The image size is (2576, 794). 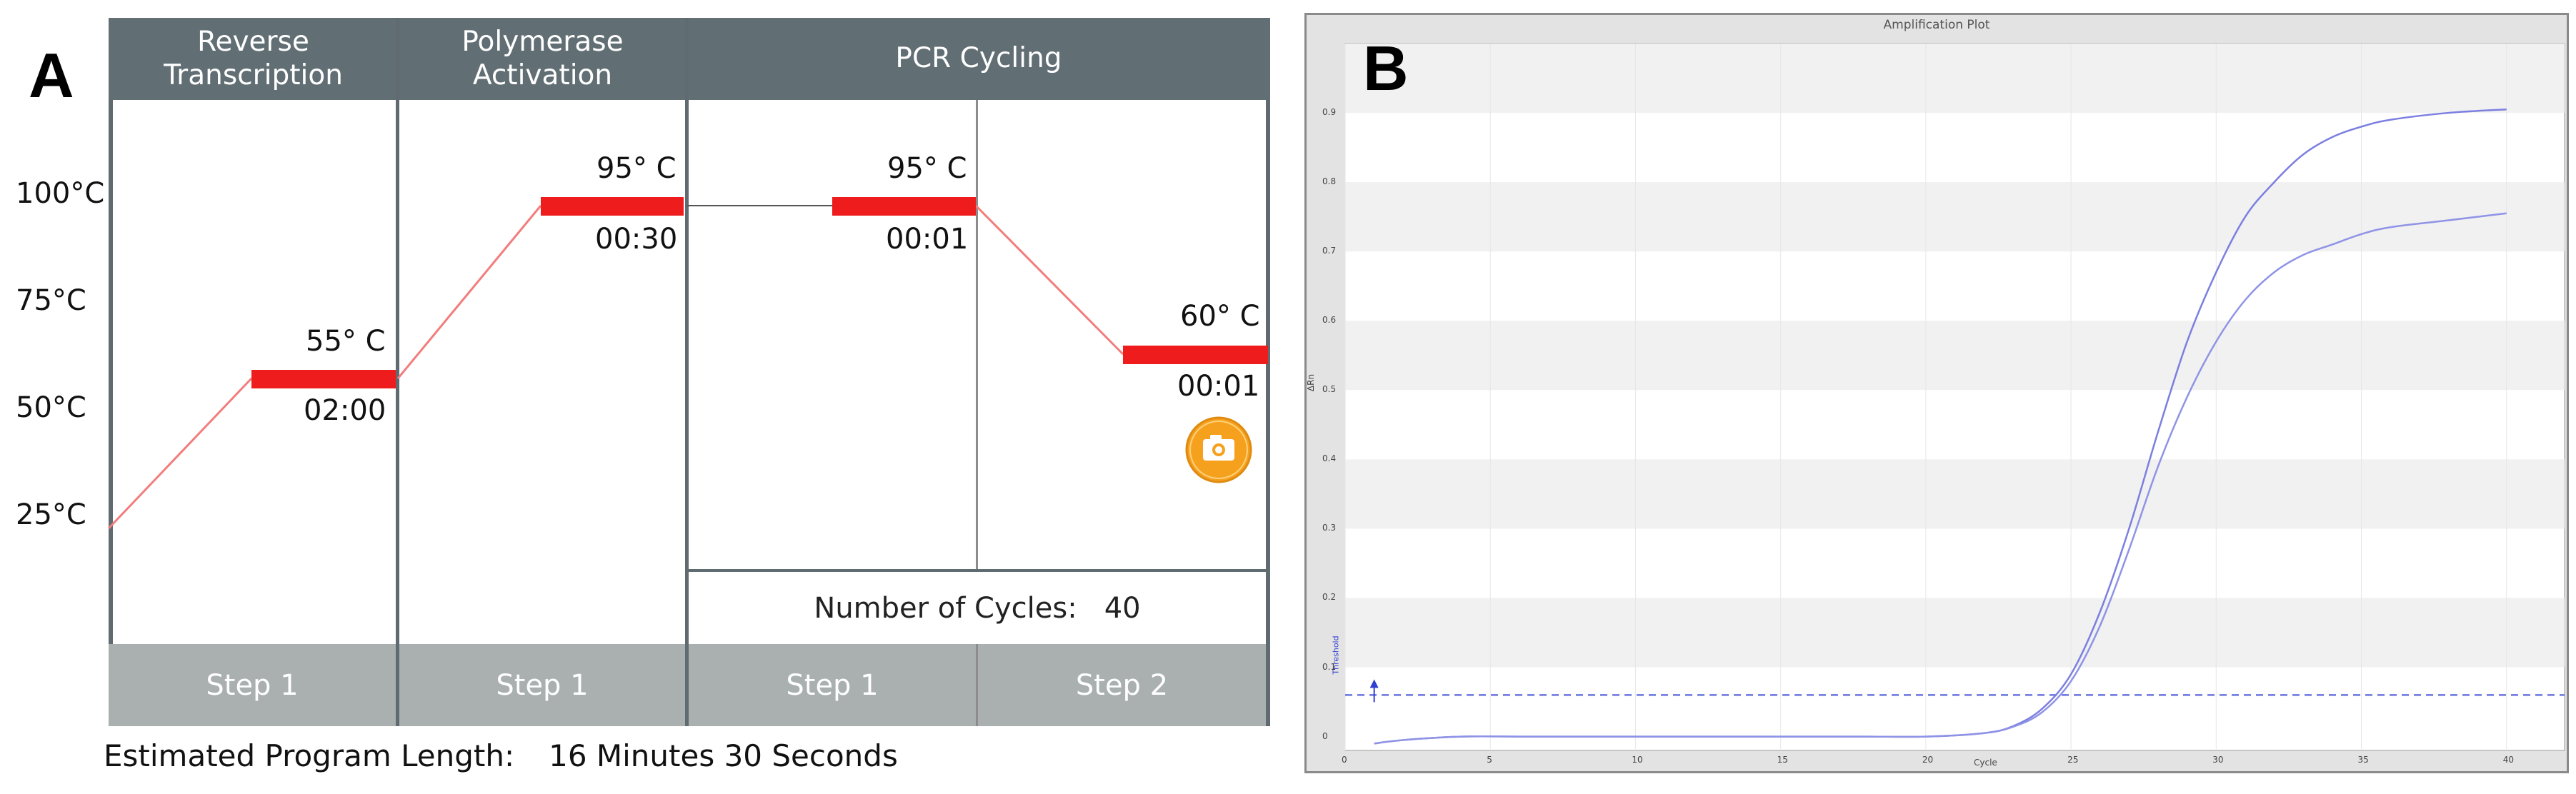 What do you see at coordinates (1218, 450) in the screenshot?
I see `camera-icon` at bounding box center [1218, 450].